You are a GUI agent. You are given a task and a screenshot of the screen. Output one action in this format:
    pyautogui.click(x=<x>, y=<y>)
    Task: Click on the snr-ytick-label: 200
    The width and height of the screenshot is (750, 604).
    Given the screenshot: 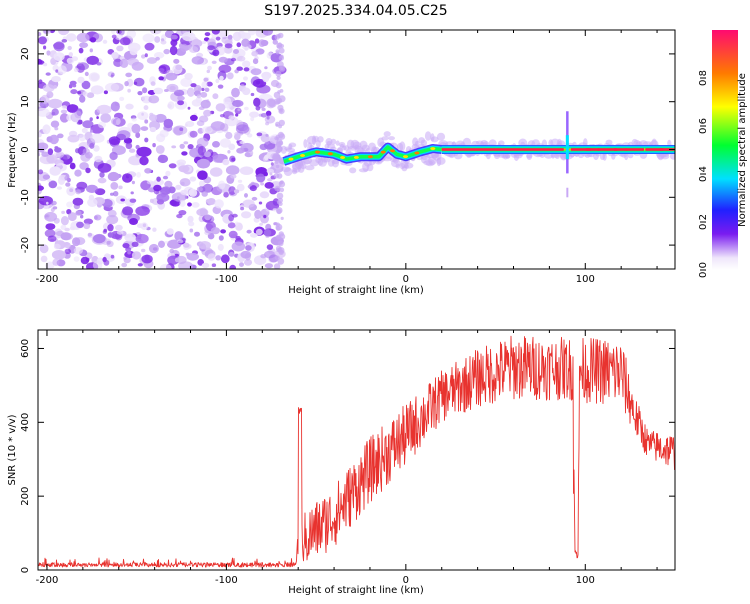 What is the action you would take?
    pyautogui.click(x=25, y=496)
    